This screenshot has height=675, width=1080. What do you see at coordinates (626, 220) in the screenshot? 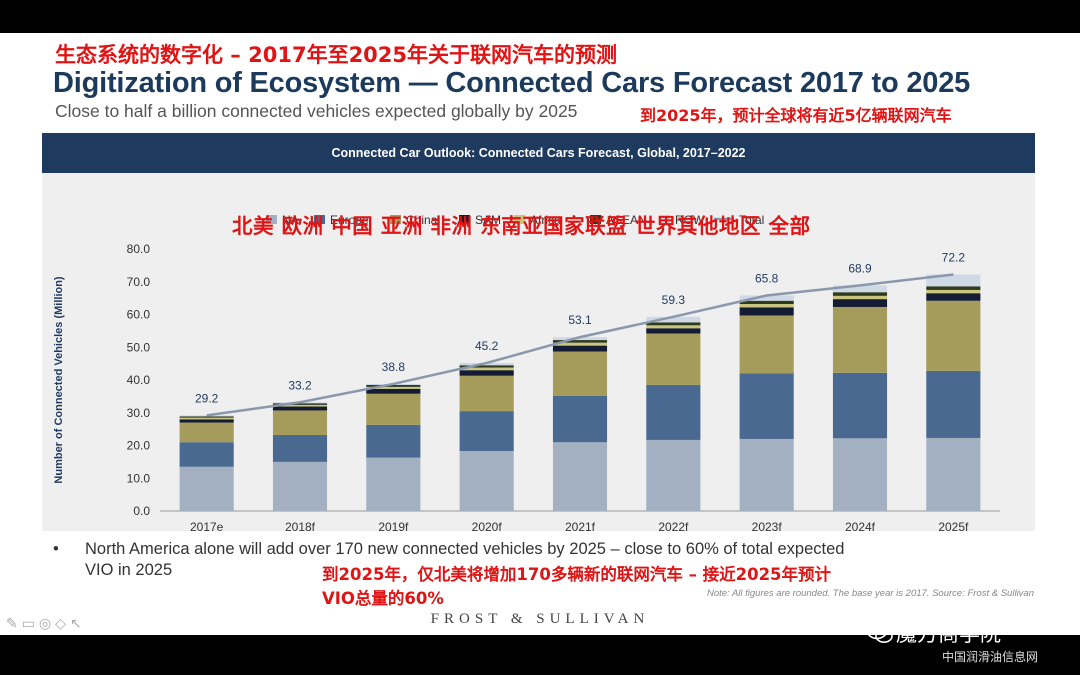
I see `legend-label: ASEAN` at bounding box center [626, 220].